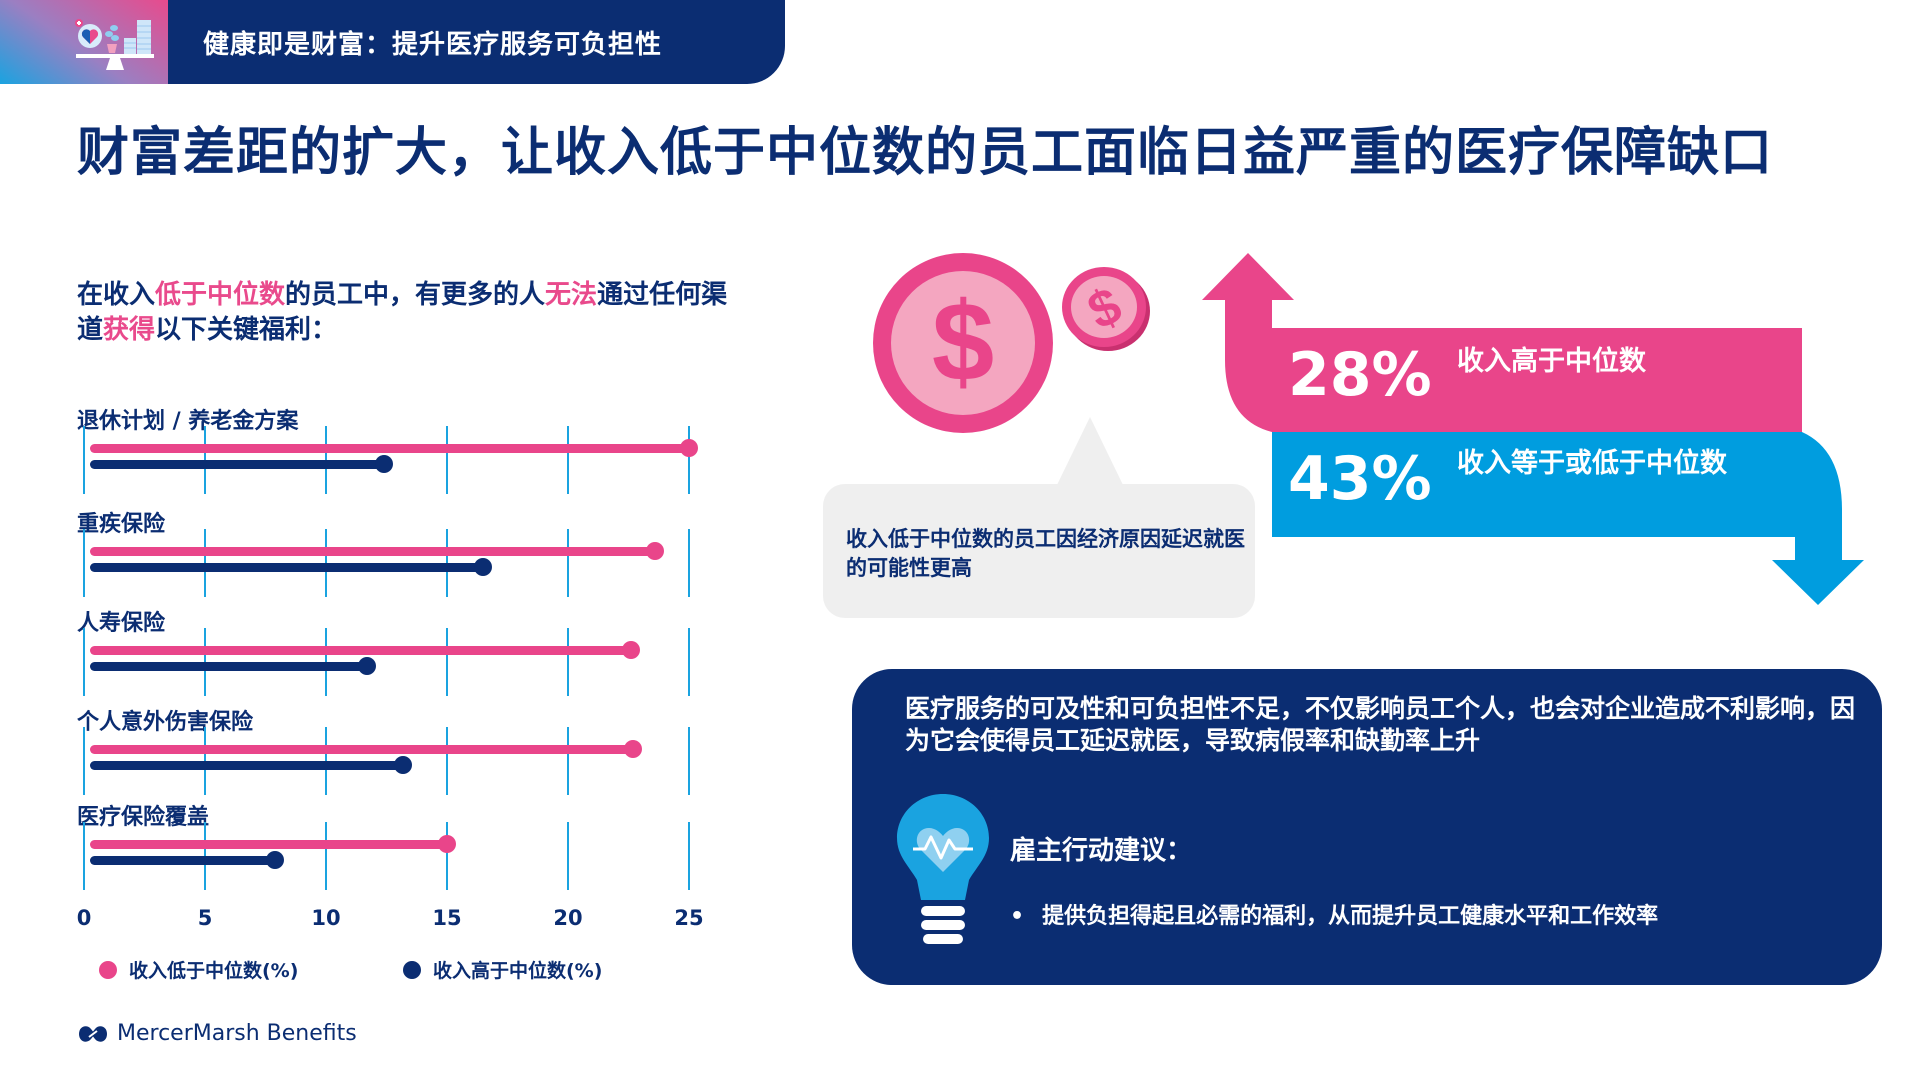 Image resolution: width=1920 pixels, height=1080 pixels. I want to click on speech-bubble, so click(1039, 551).